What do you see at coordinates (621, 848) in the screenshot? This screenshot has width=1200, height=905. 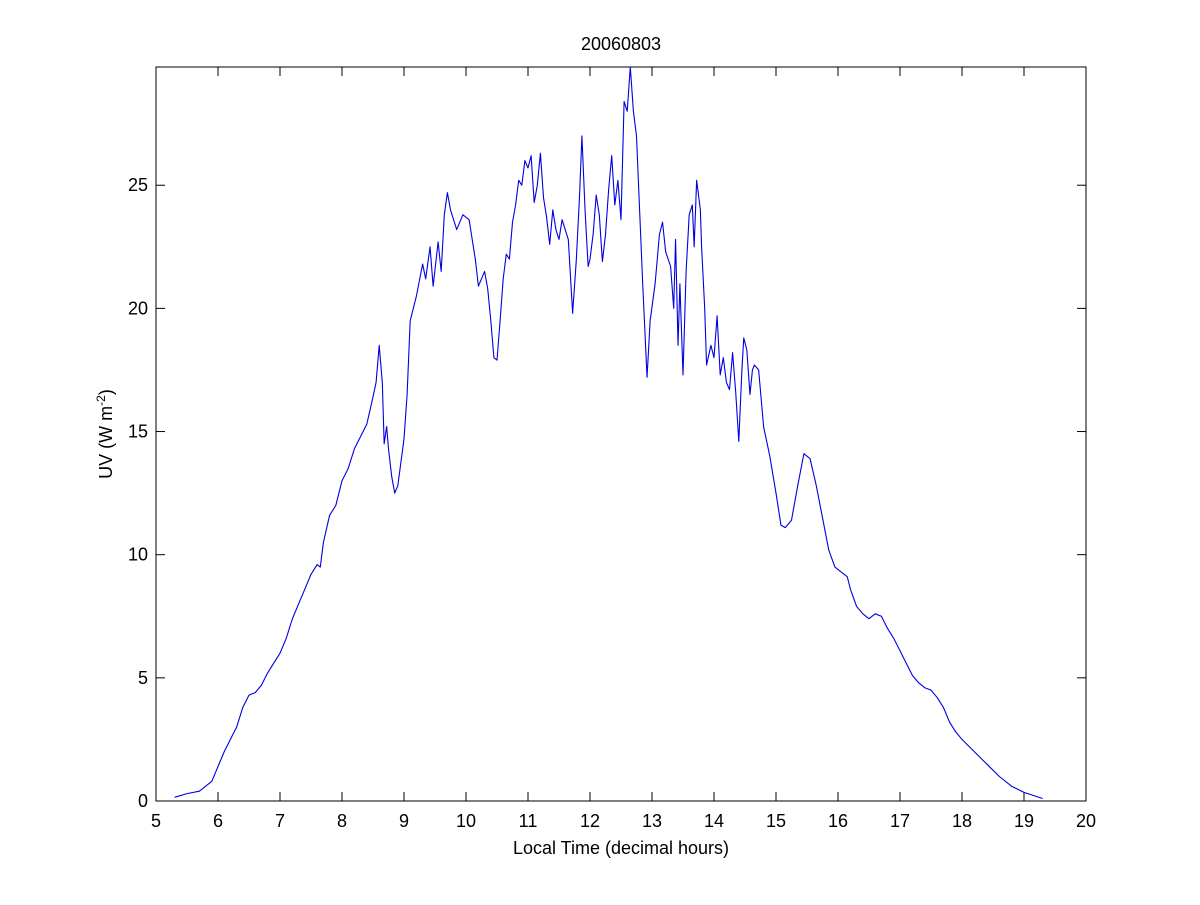 I see `x-axis-label: Local Time (decimal hours)` at bounding box center [621, 848].